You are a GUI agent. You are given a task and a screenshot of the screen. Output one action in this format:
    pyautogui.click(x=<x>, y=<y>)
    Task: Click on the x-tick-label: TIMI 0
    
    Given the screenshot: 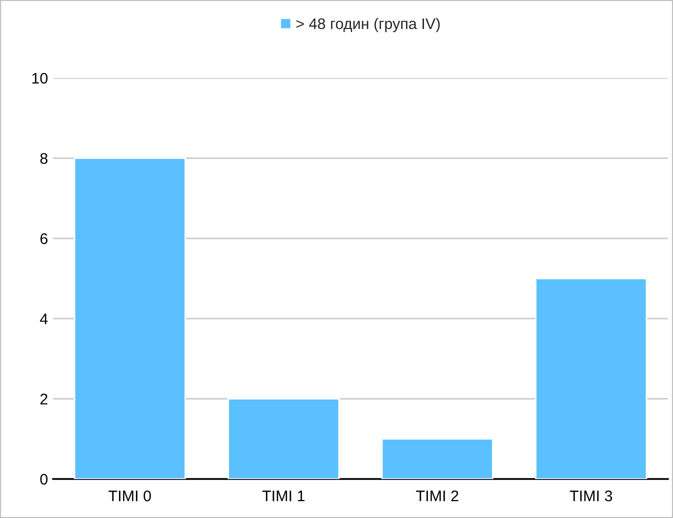 What is the action you would take?
    pyautogui.click(x=129, y=496)
    